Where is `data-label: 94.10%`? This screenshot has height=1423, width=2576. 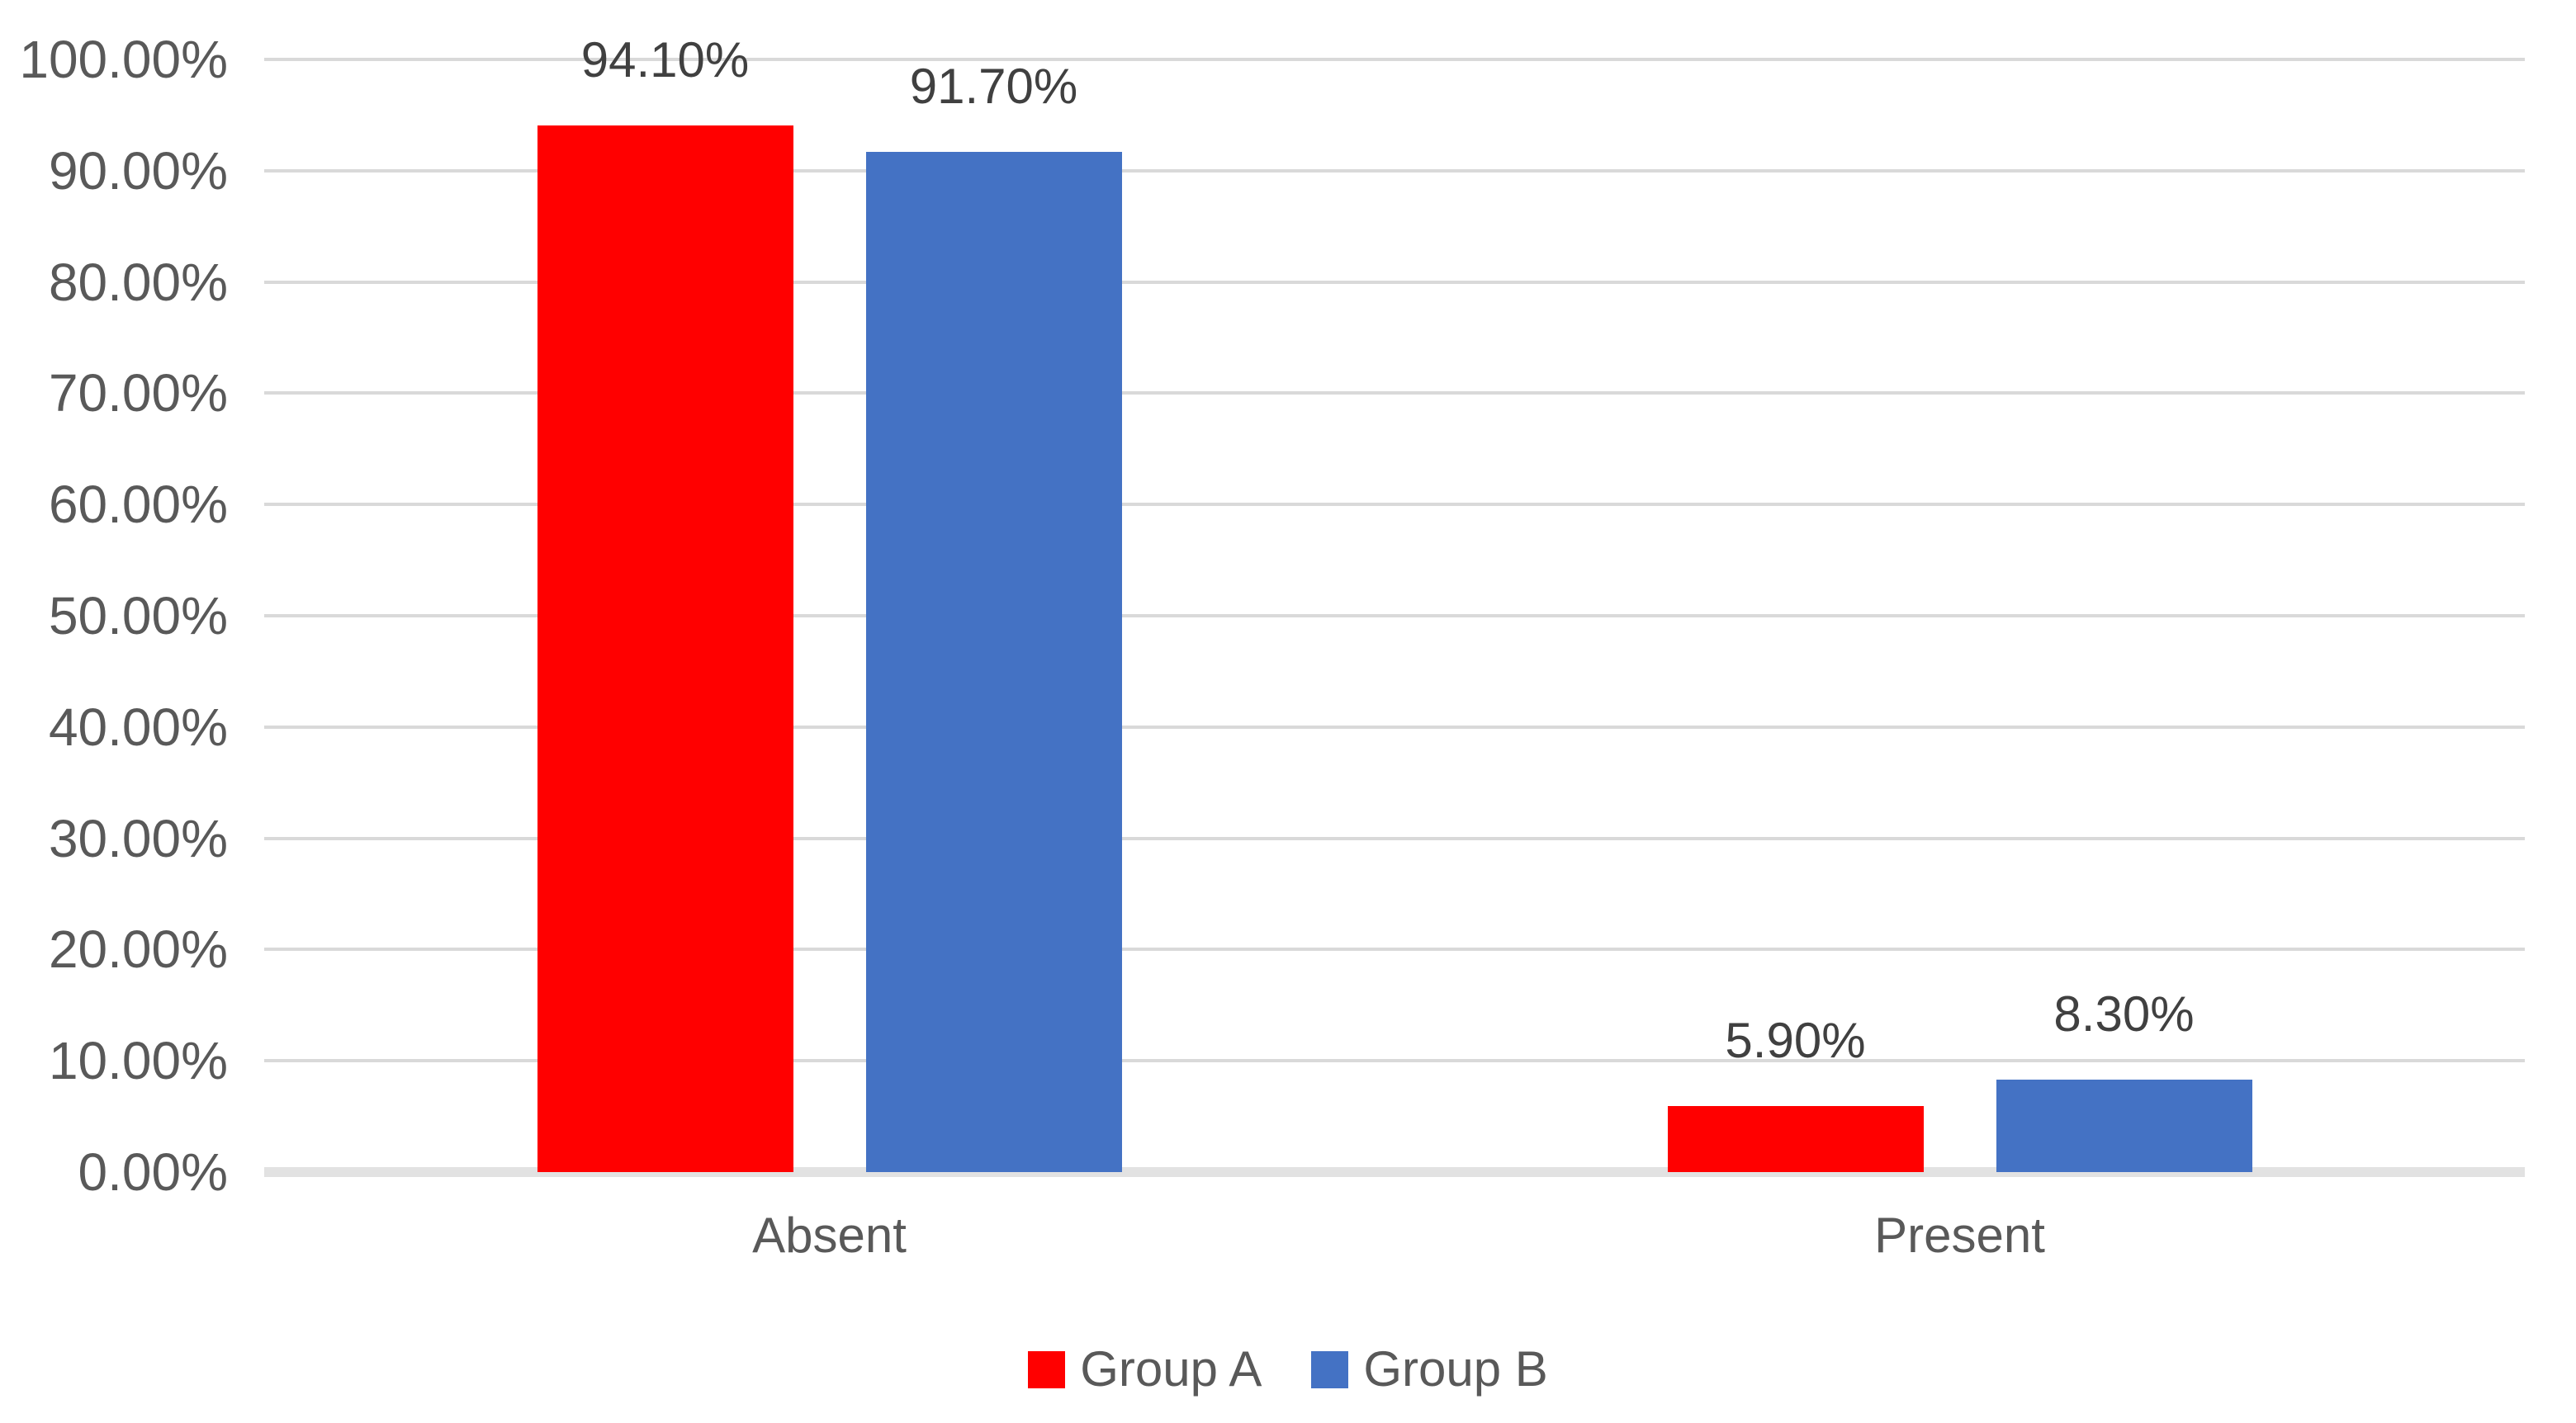
data-label: 94.10% is located at coordinates (665, 59).